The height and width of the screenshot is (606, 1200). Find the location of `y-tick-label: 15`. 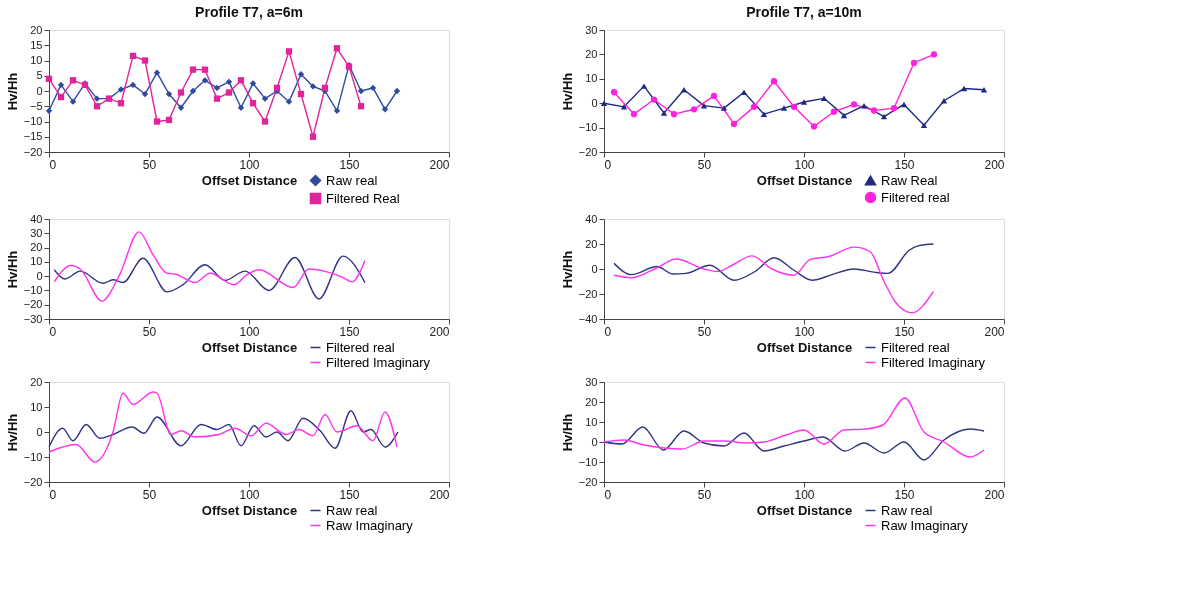

y-tick-label: 15 is located at coordinates (36, 44).